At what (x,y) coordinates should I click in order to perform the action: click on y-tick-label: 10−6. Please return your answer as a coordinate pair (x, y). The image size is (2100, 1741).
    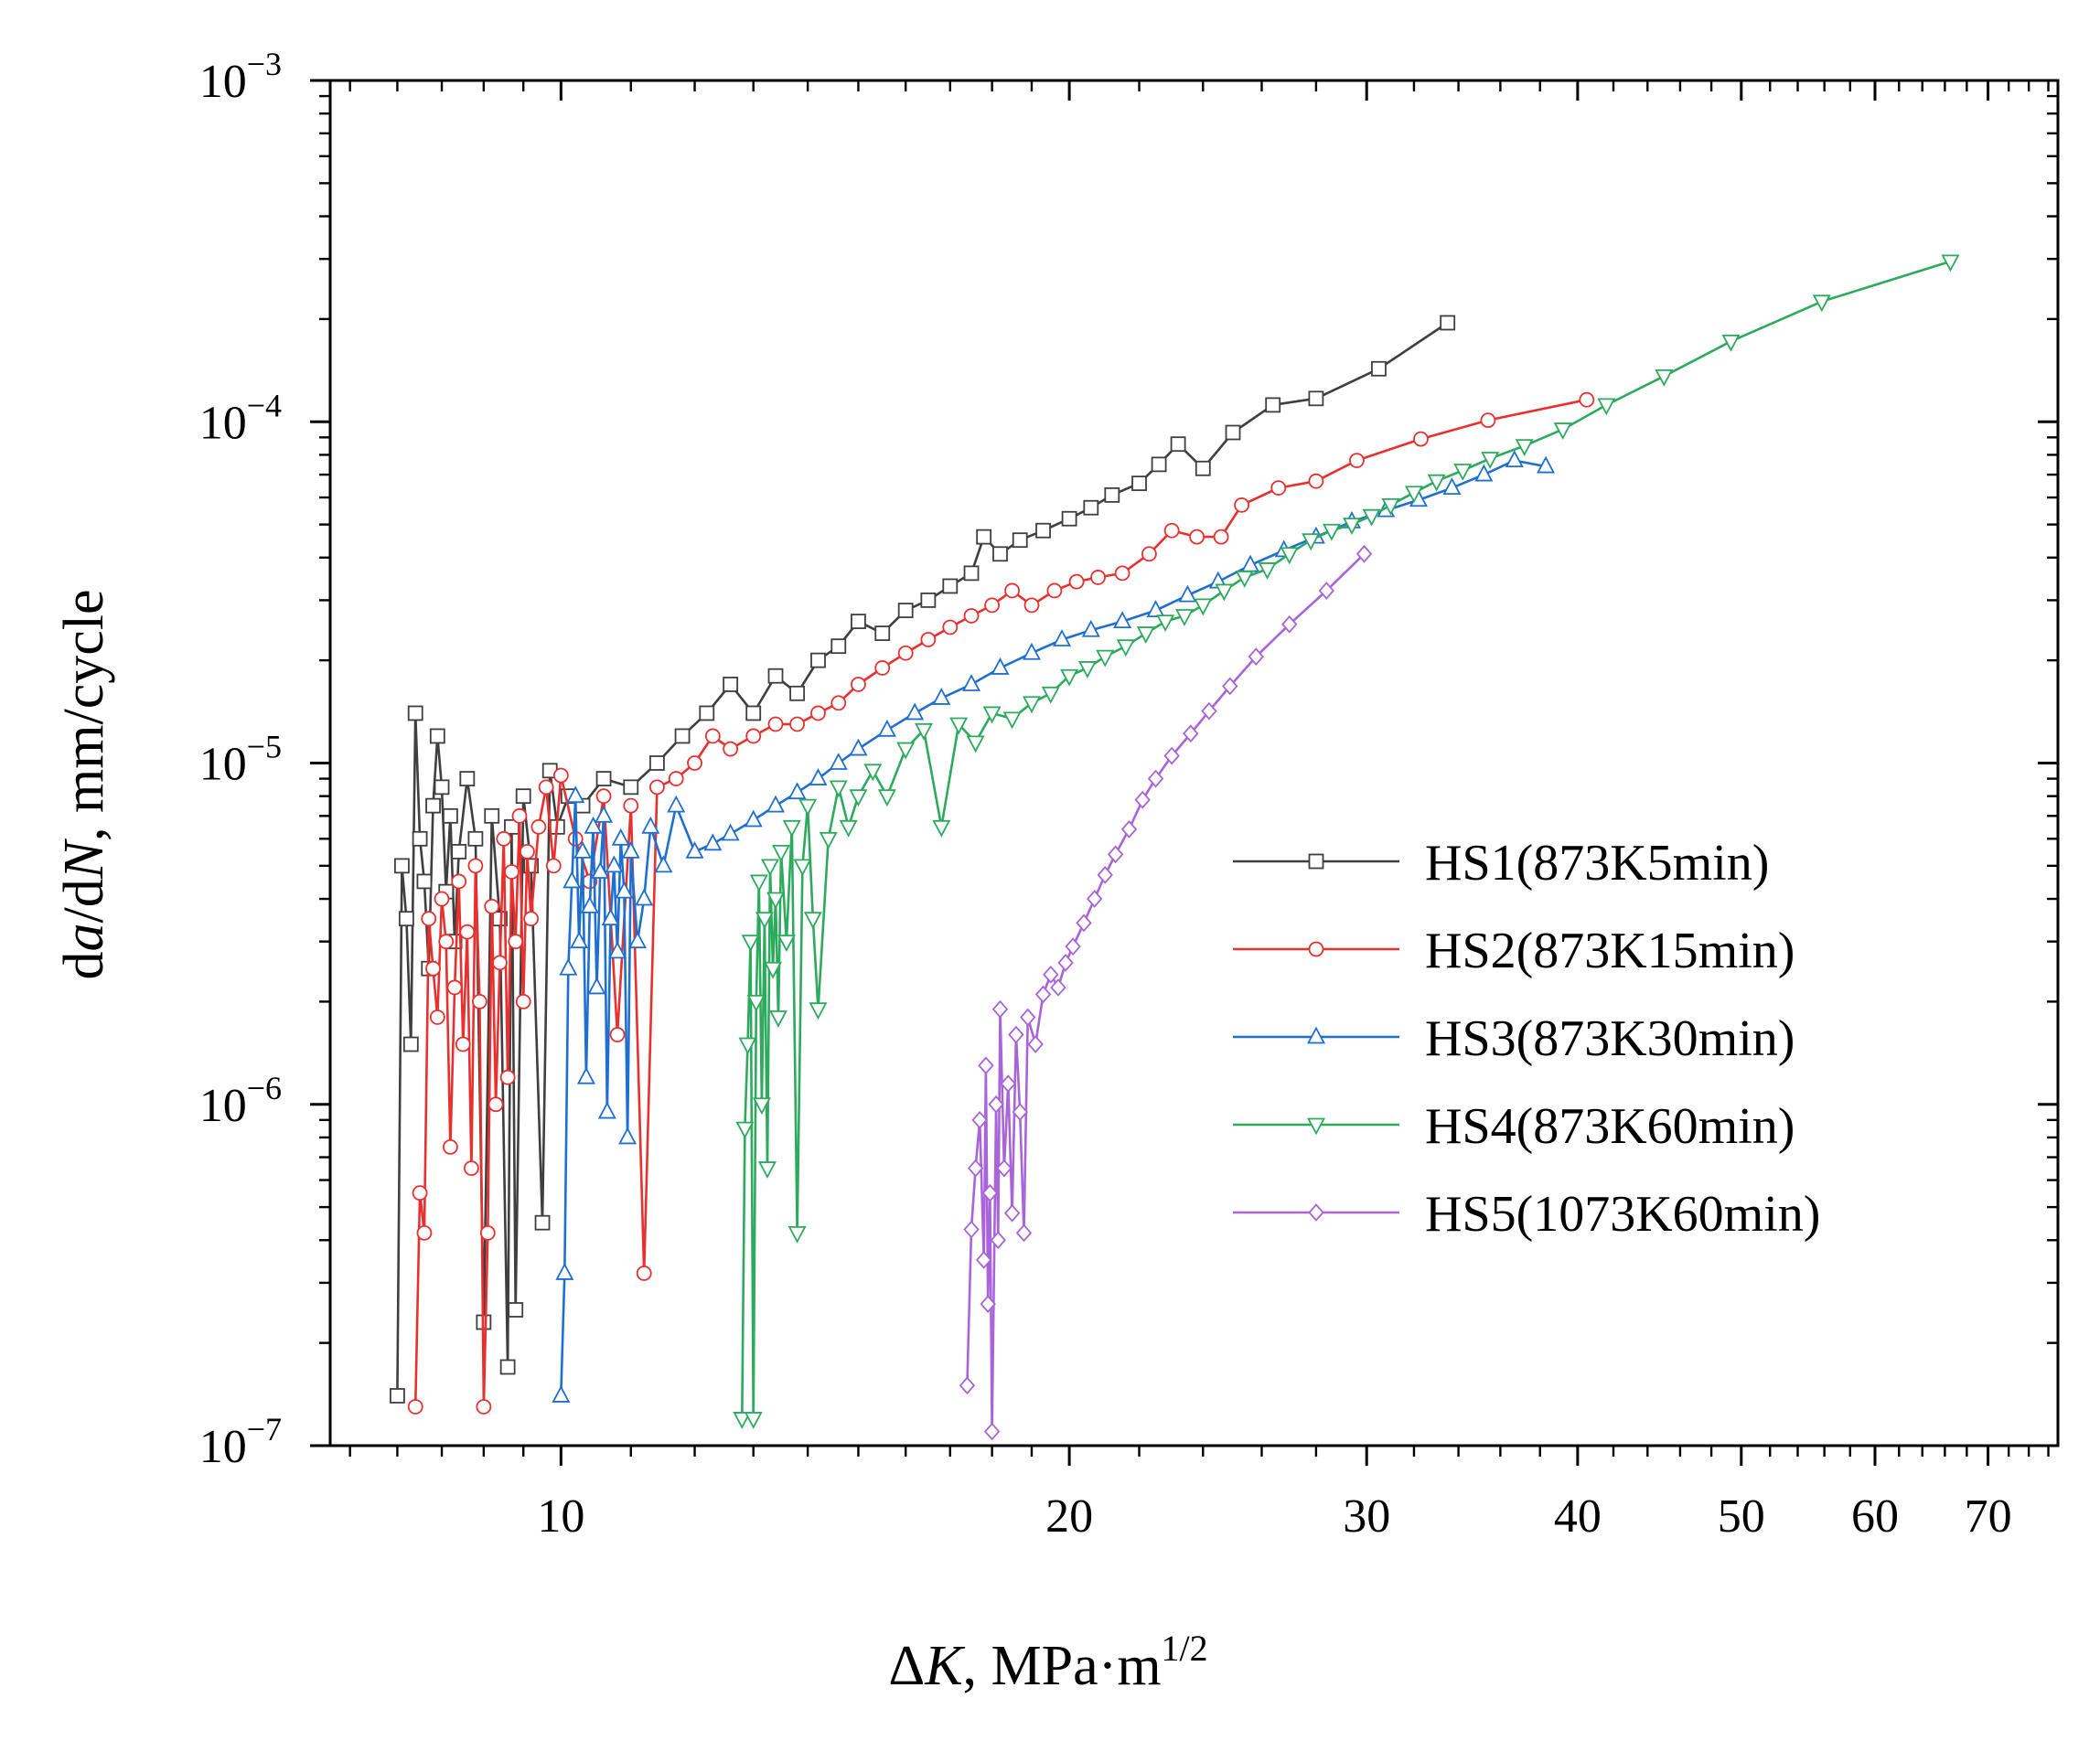
    Looking at the image, I should click on (240, 1101).